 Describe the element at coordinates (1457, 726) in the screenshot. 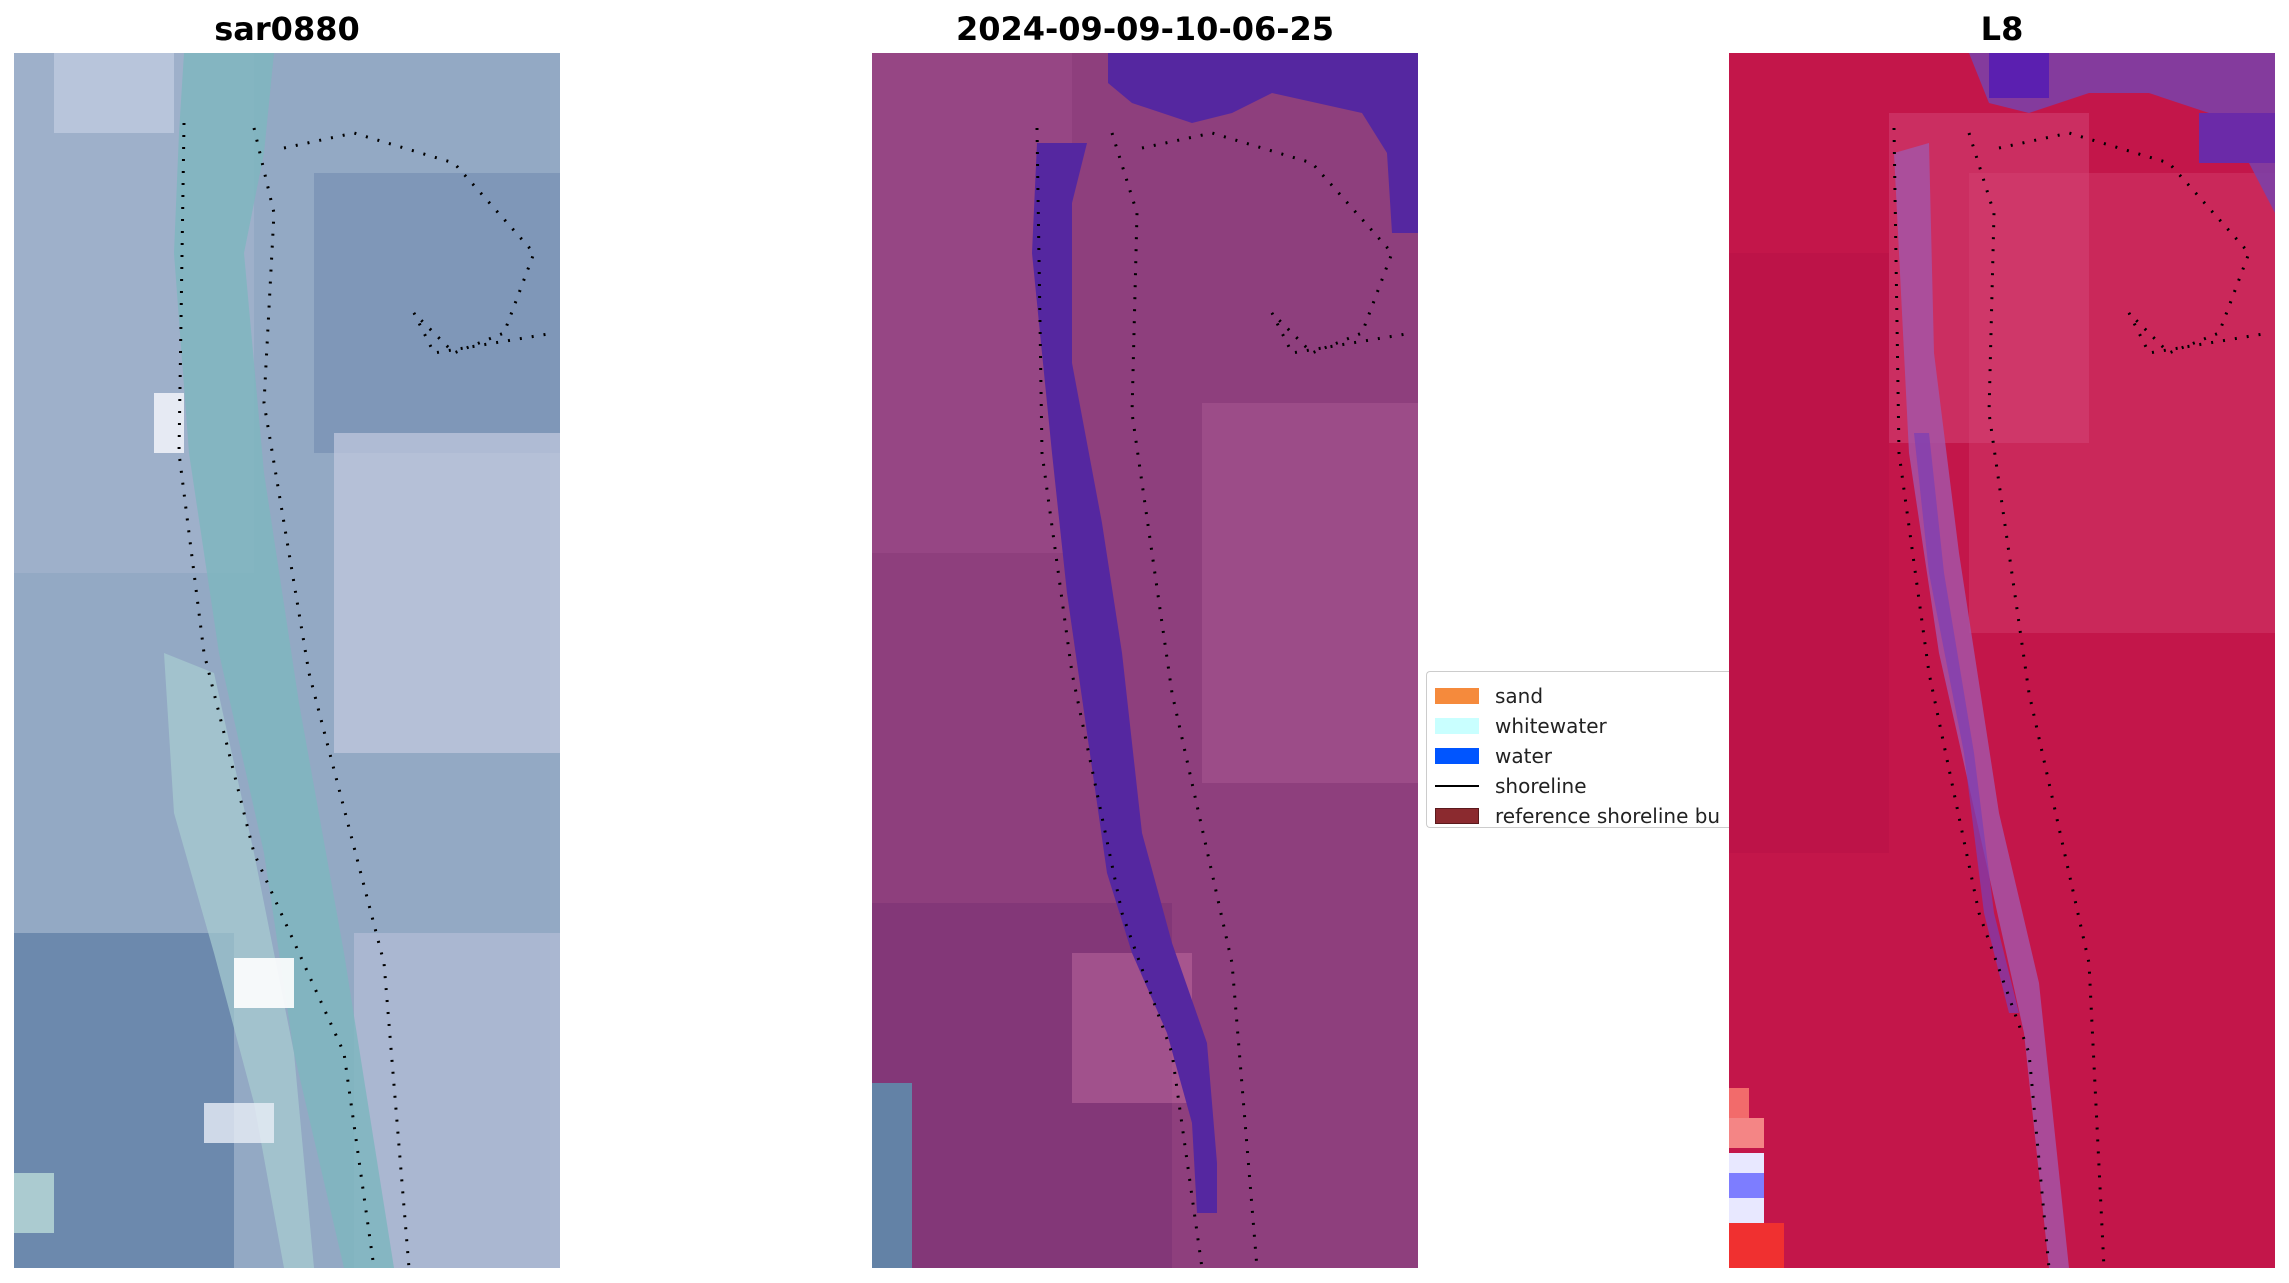

I see `whitewater-swatch` at that location.